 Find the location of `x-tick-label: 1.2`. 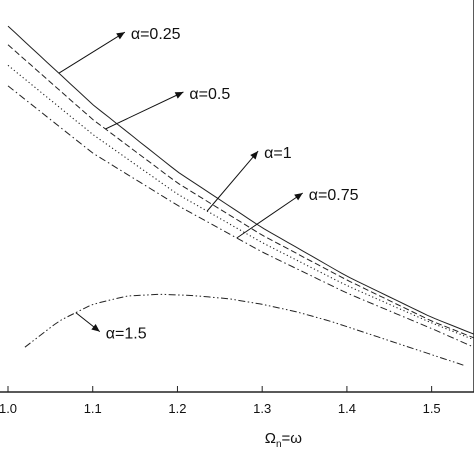

x-tick-label: 1.2 is located at coordinates (177, 408).